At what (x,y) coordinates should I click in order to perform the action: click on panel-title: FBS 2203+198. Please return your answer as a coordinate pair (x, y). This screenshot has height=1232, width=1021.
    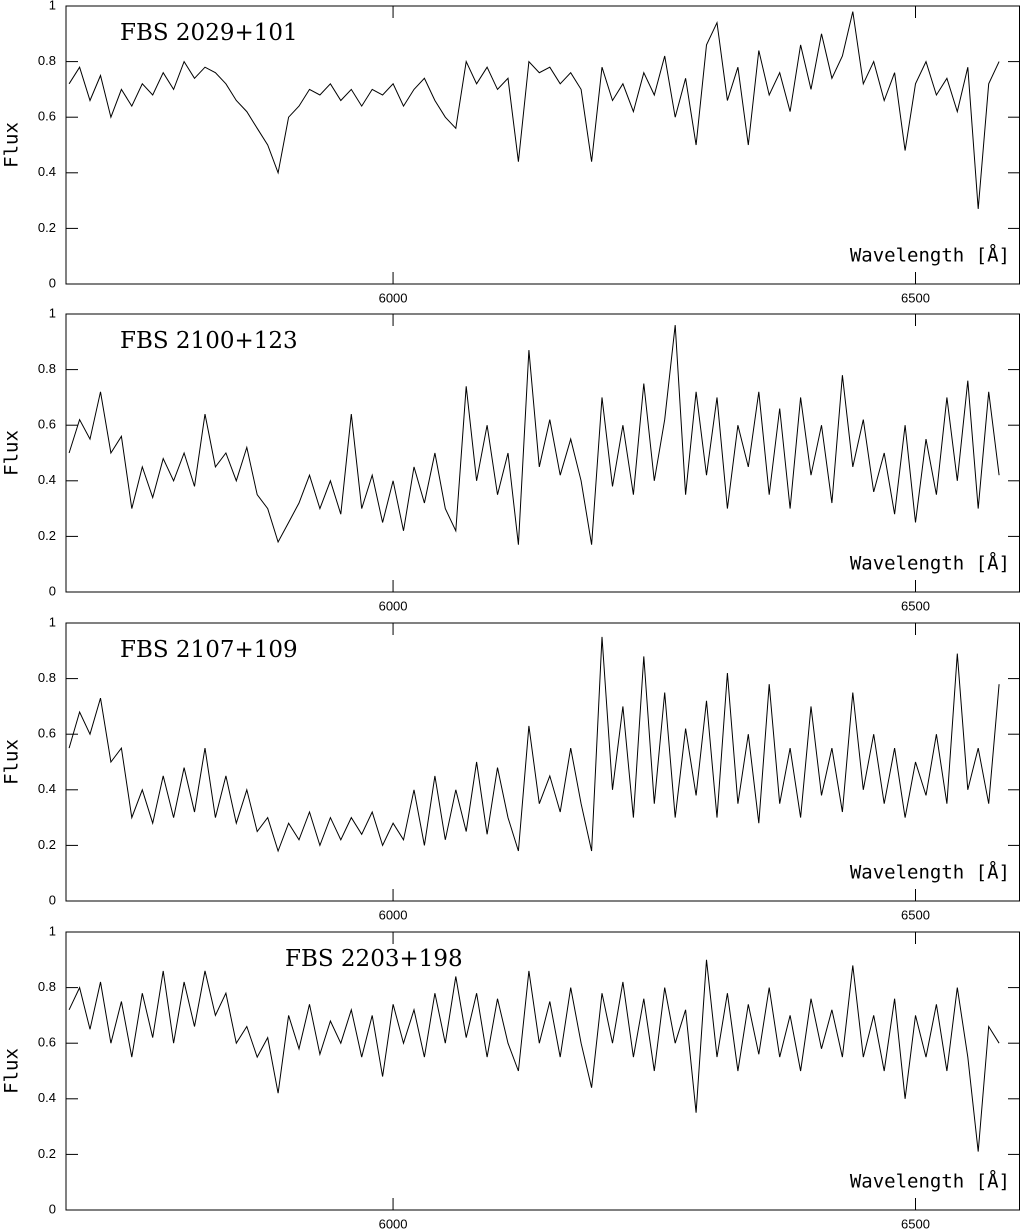
    Looking at the image, I should click on (374, 959).